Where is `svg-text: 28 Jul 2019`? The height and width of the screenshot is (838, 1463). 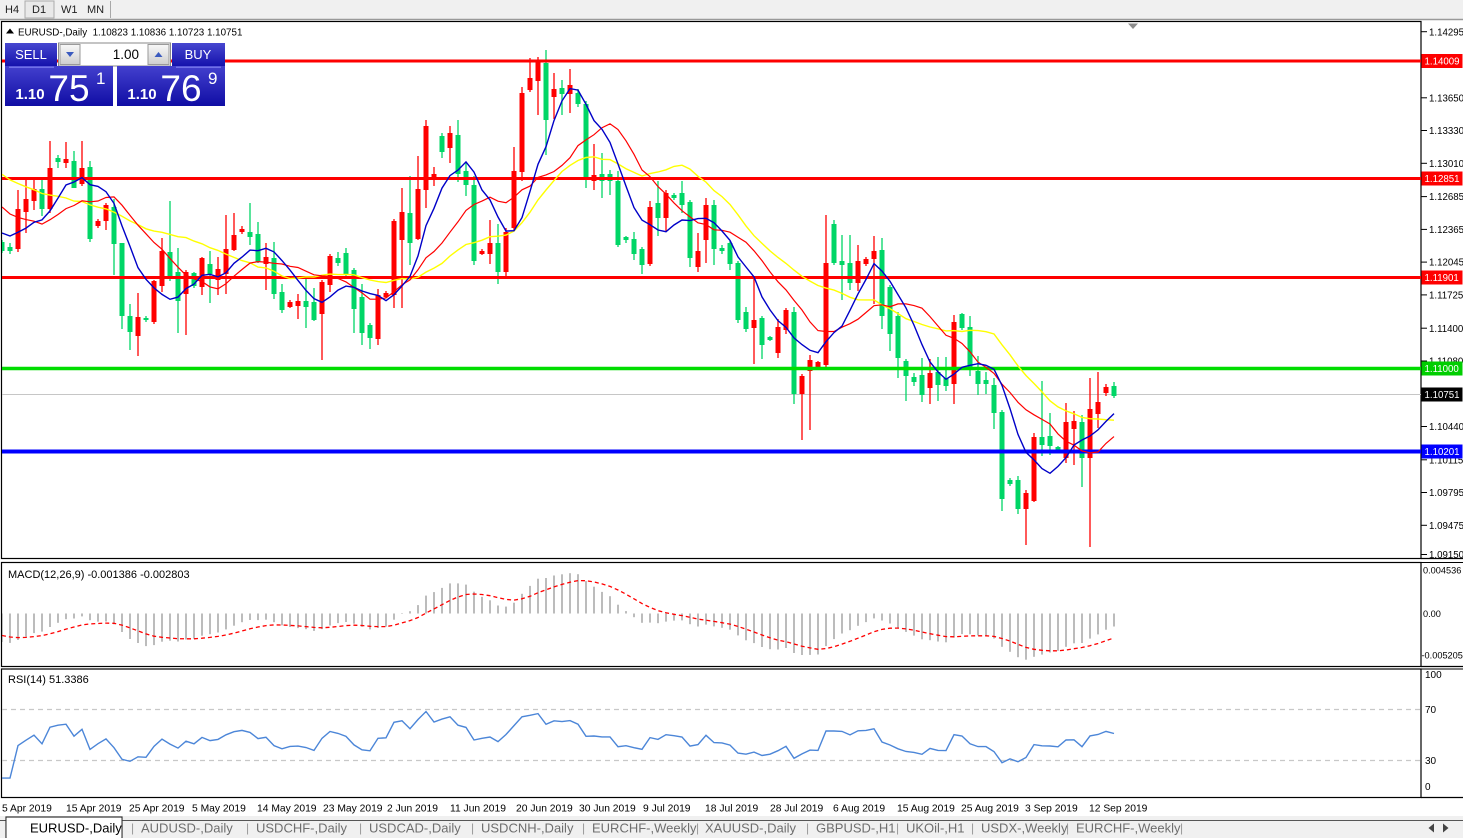
svg-text: 28 Jul 2019 is located at coordinates (797, 809).